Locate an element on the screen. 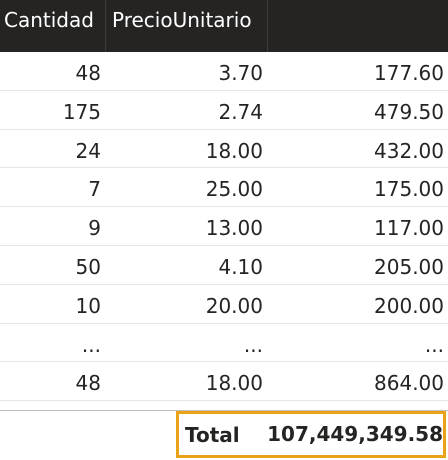 The height and width of the screenshot is (460, 448). cell-importe: 205.00 is located at coordinates (409, 266).